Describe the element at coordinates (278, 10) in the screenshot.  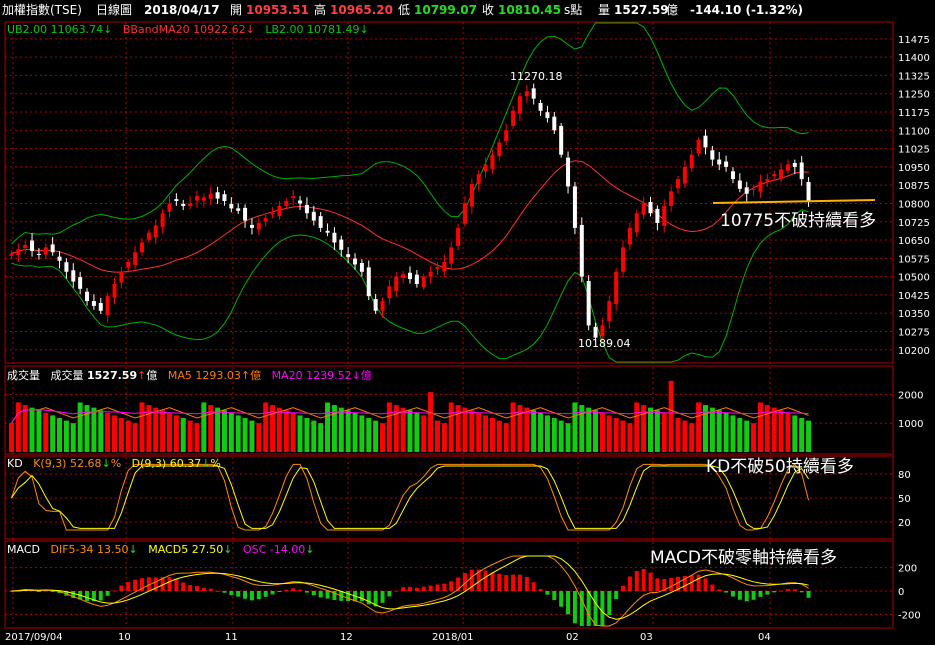
I see `open-value: 10953.51` at that location.